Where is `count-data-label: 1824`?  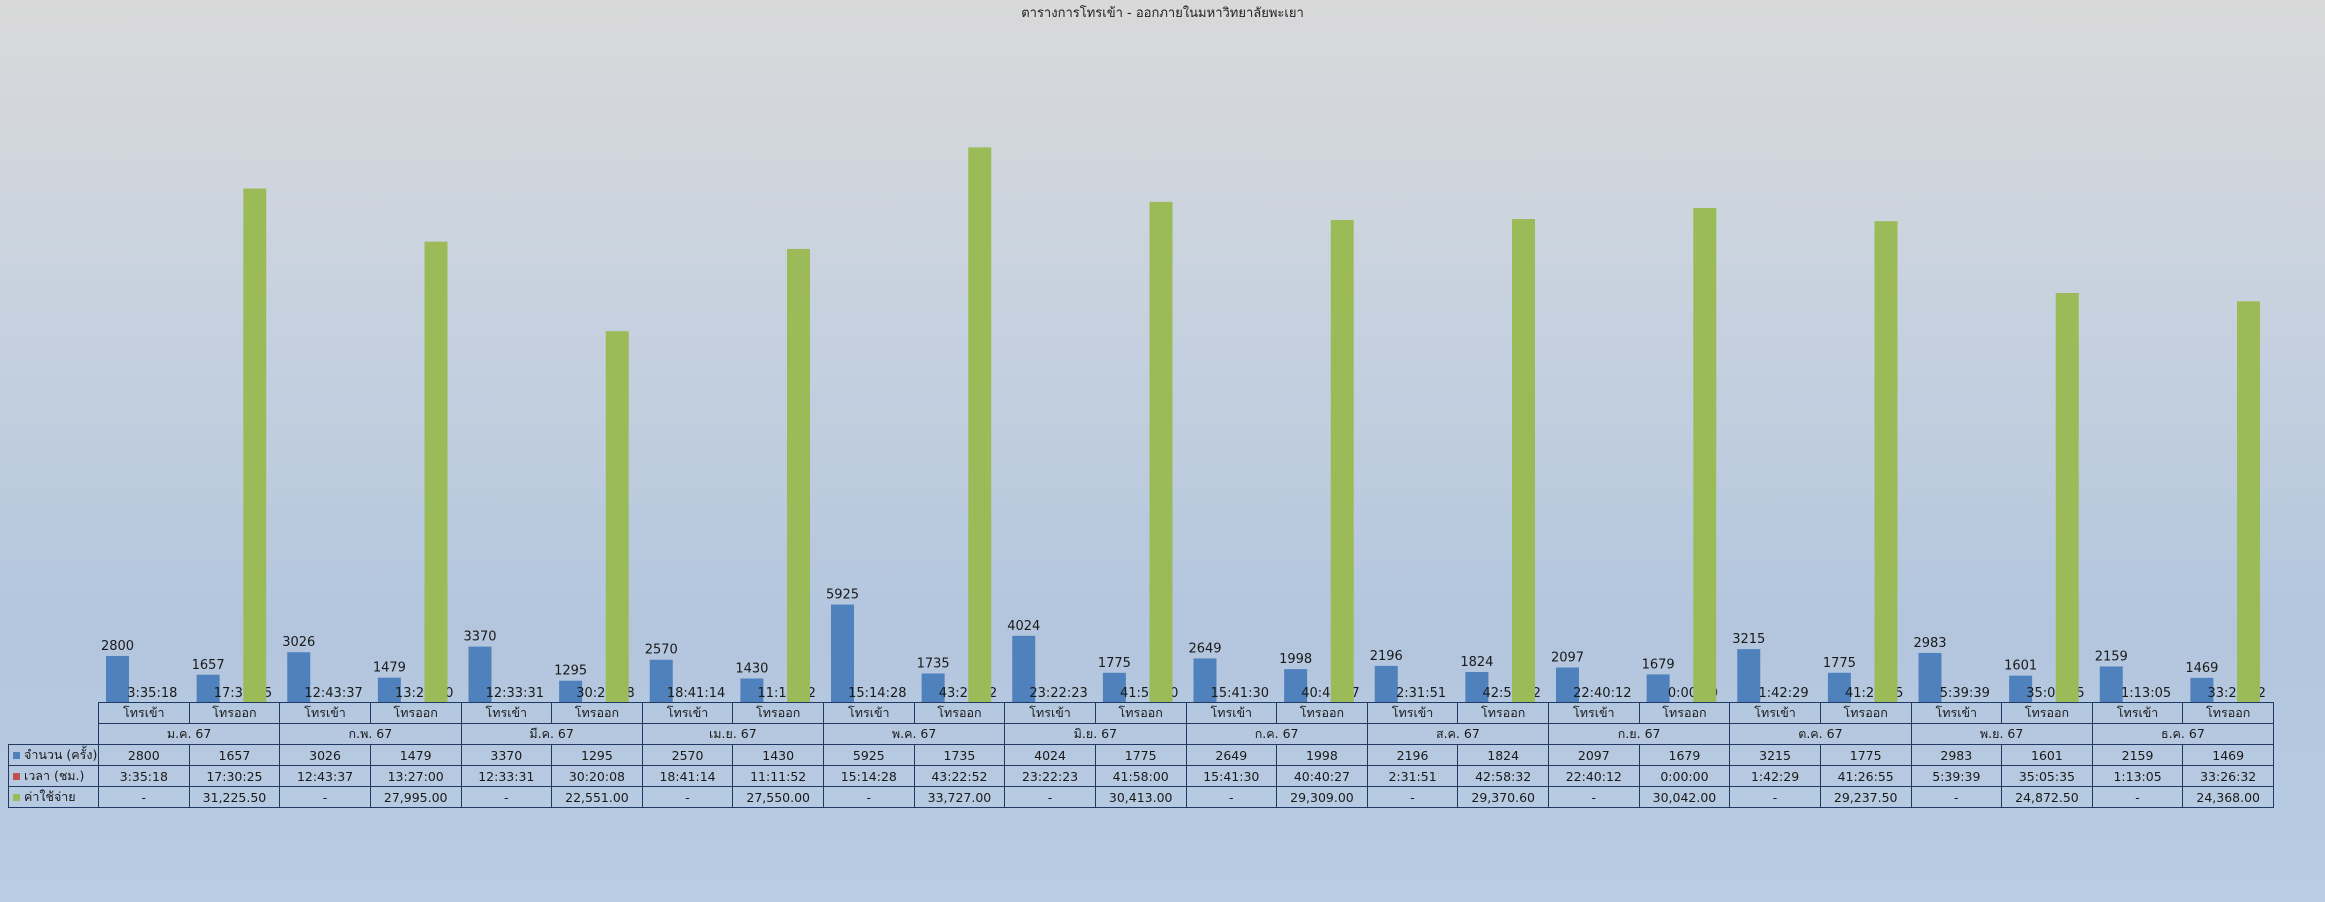
count-data-label: 1824 is located at coordinates (1476, 662).